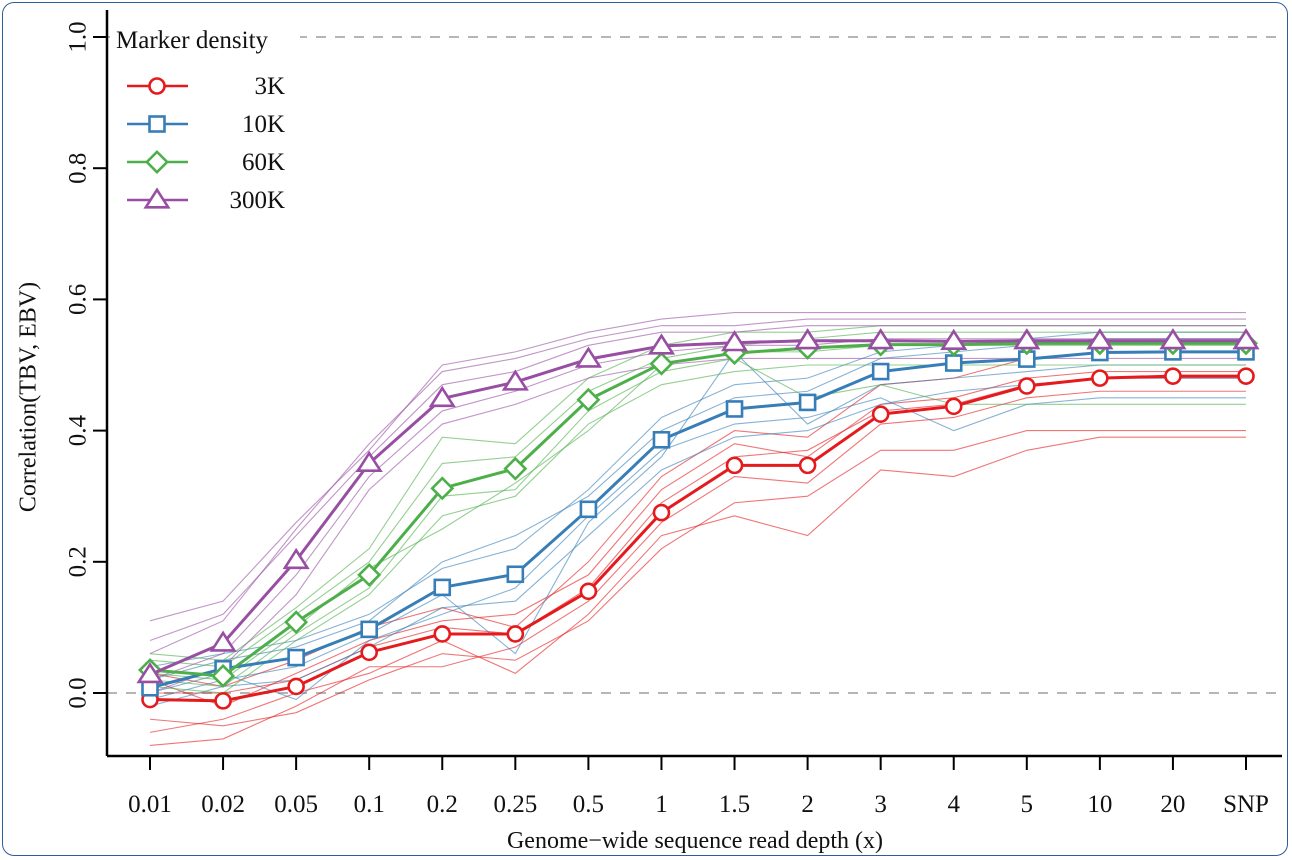 This screenshot has height=860, width=1292. What do you see at coordinates (257, 200) in the screenshot?
I see `legend-label-300K: 300K` at bounding box center [257, 200].